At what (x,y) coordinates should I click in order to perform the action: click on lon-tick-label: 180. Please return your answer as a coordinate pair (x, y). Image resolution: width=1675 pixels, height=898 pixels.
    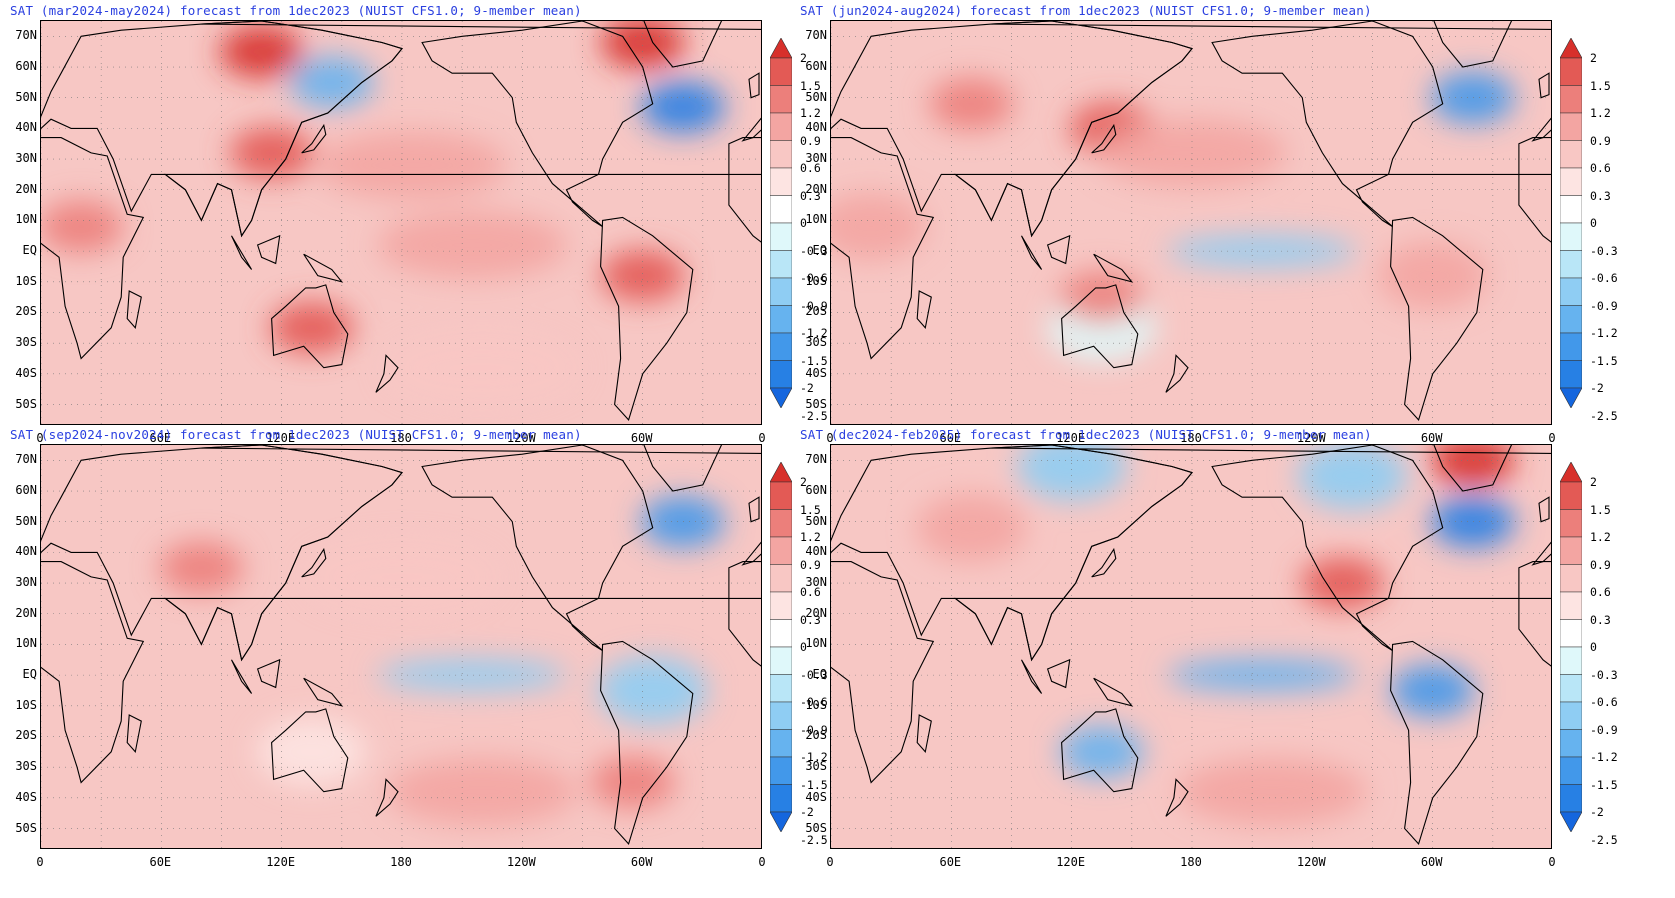
    Looking at the image, I should click on (1191, 862).